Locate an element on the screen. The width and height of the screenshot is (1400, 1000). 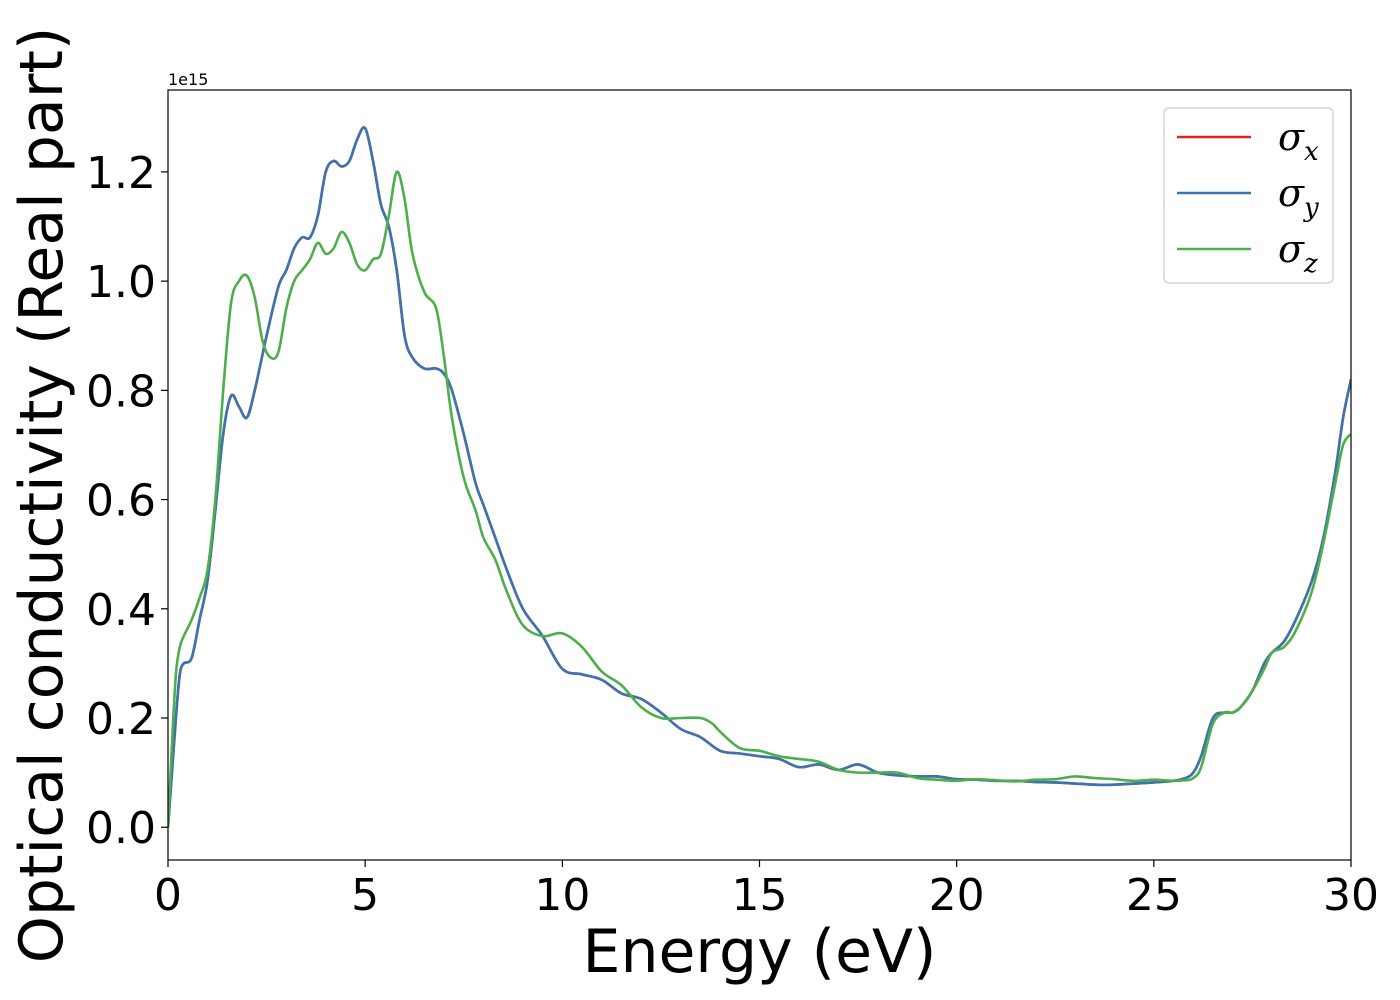
x-tick-label: 0 is located at coordinates (168, 895).